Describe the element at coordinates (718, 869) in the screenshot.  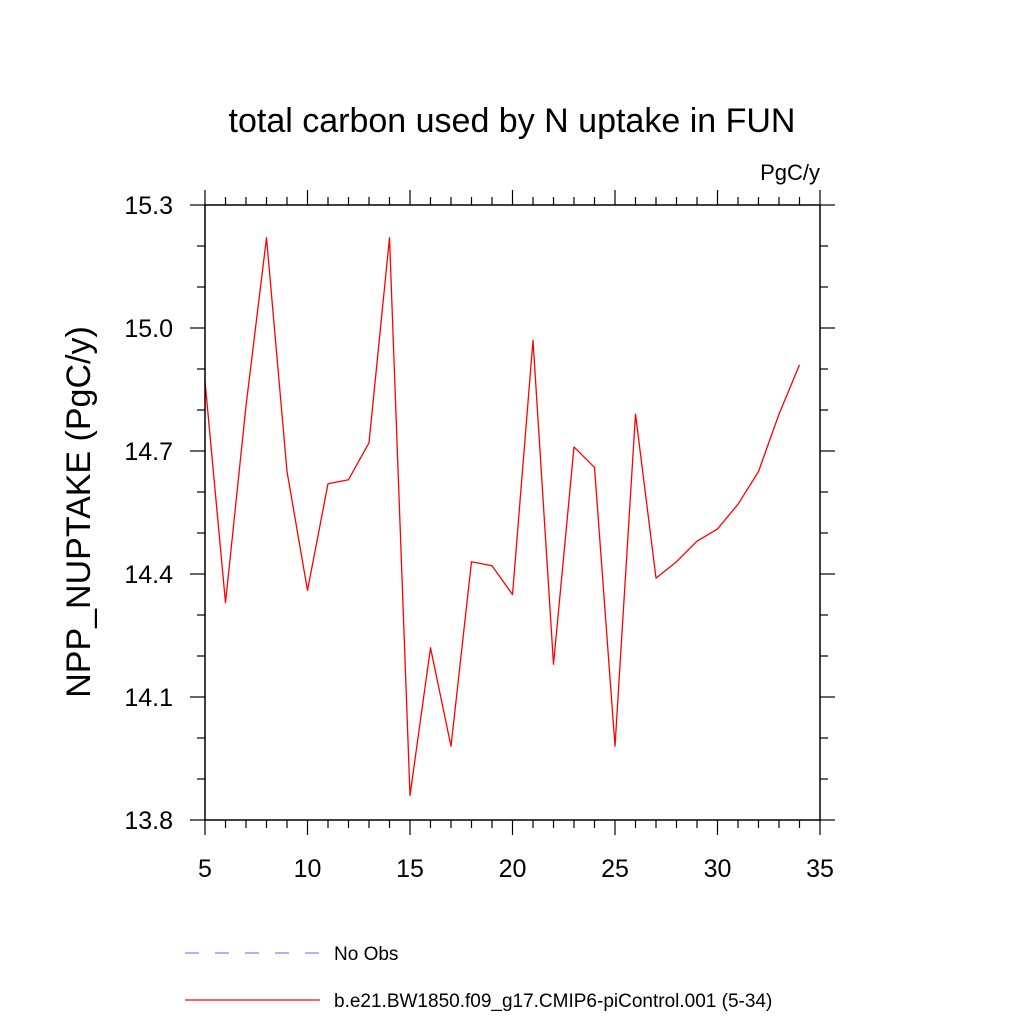
I see `x-tick-label: 30` at that location.